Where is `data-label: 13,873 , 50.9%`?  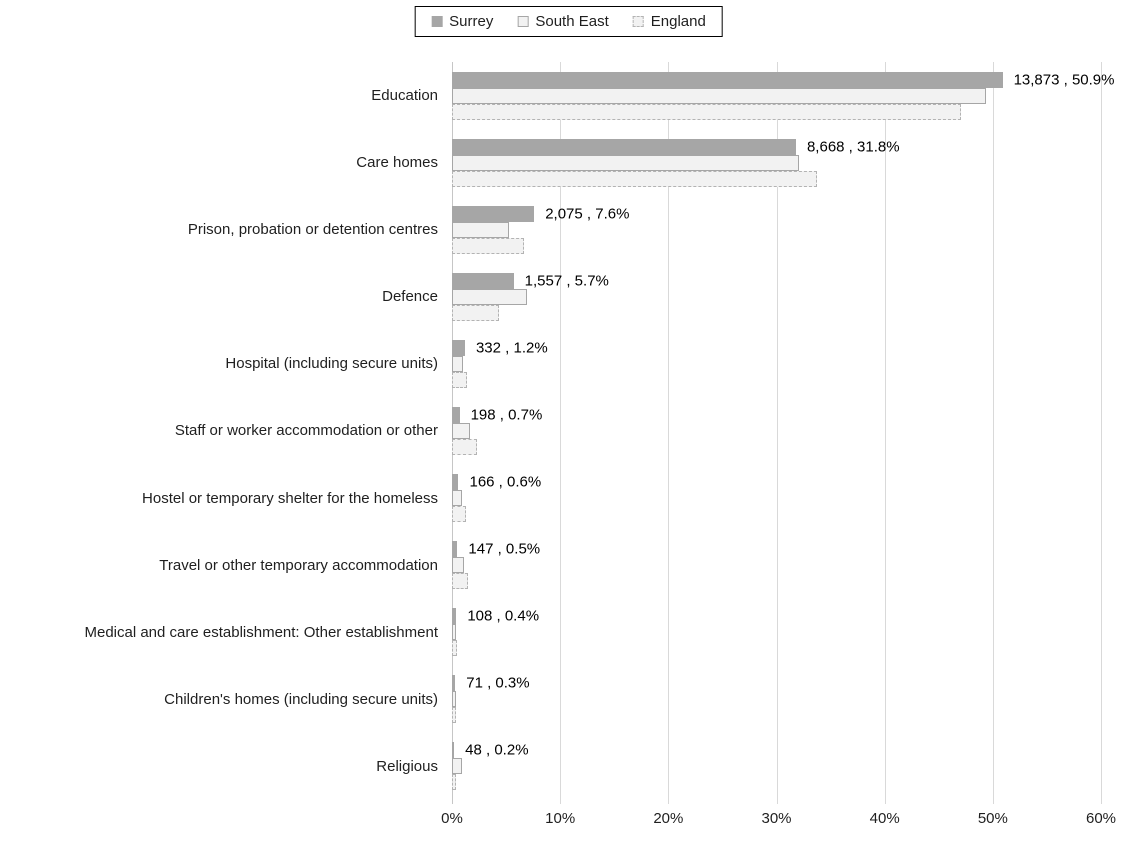
data-label: 13,873 , 50.9% is located at coordinates (1064, 80).